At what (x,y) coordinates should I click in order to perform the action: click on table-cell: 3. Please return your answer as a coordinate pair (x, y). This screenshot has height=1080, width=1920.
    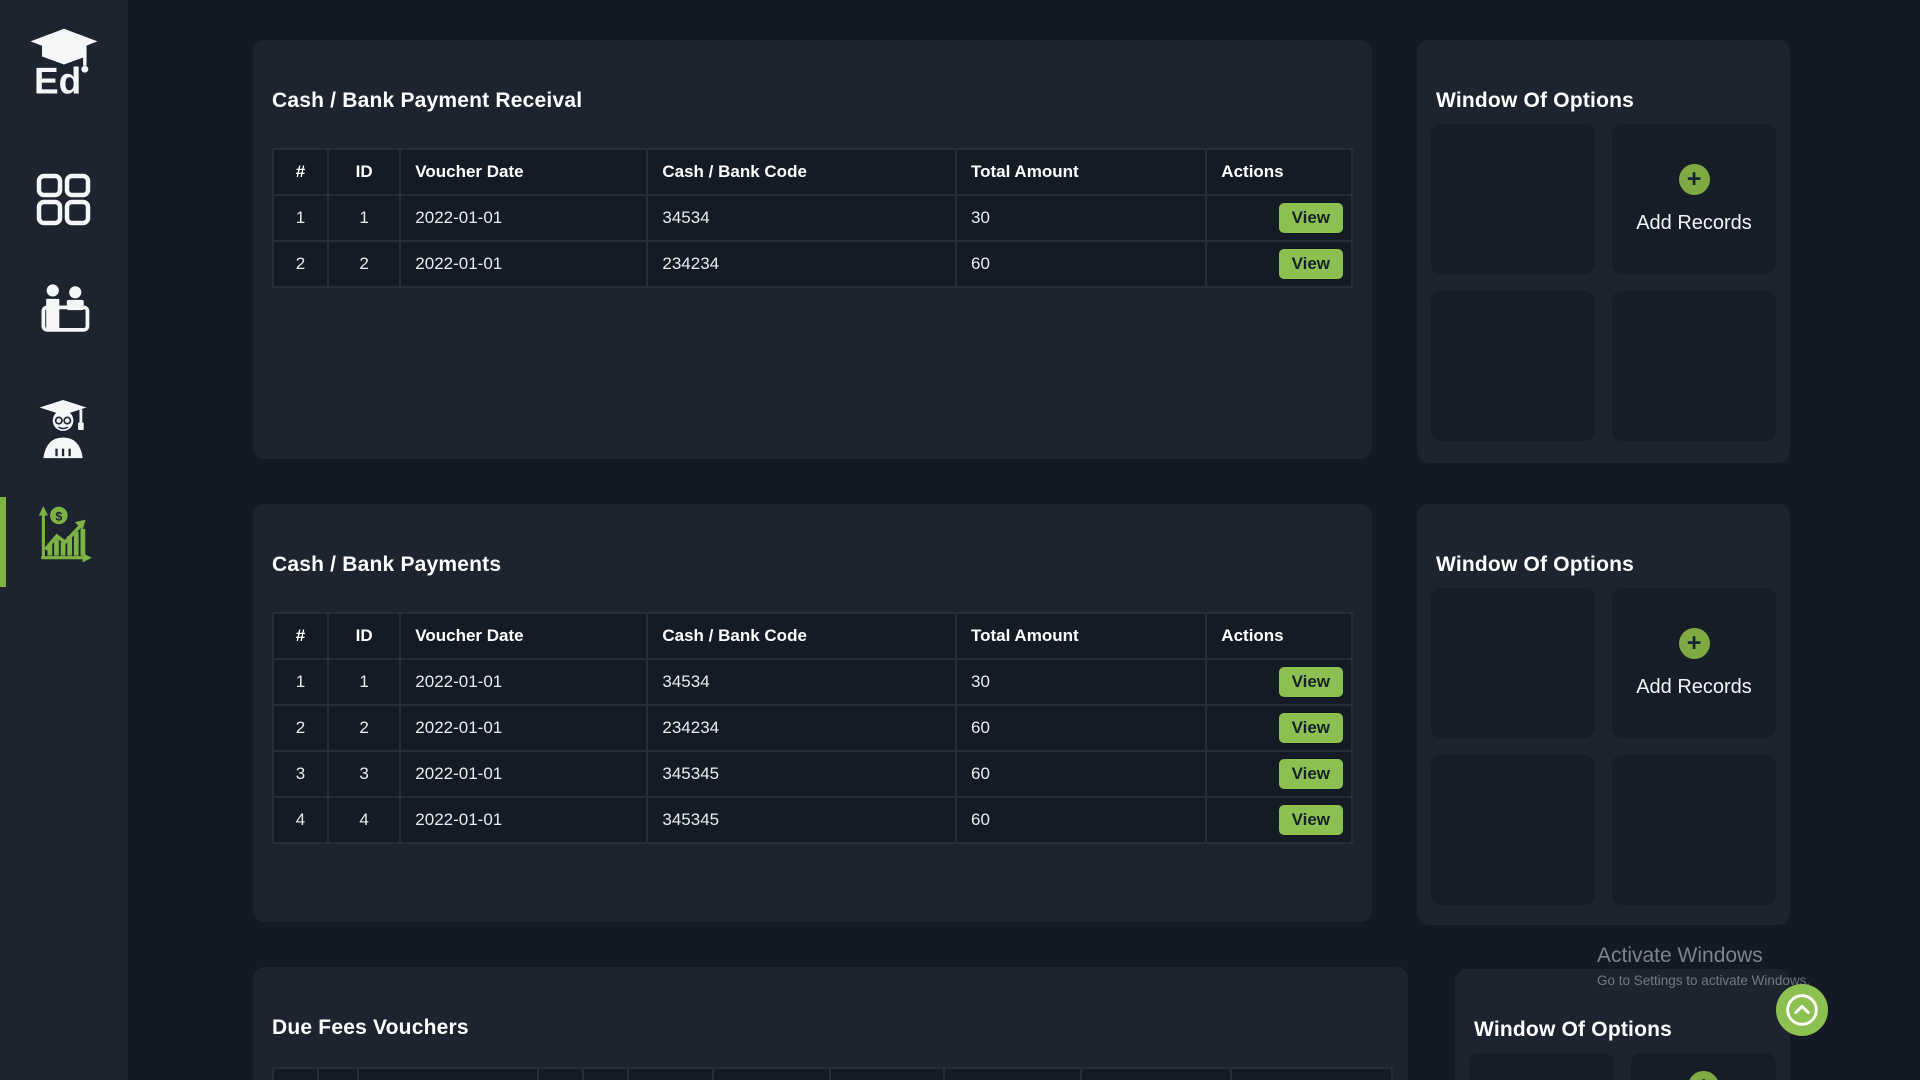
    Looking at the image, I should click on (300, 774).